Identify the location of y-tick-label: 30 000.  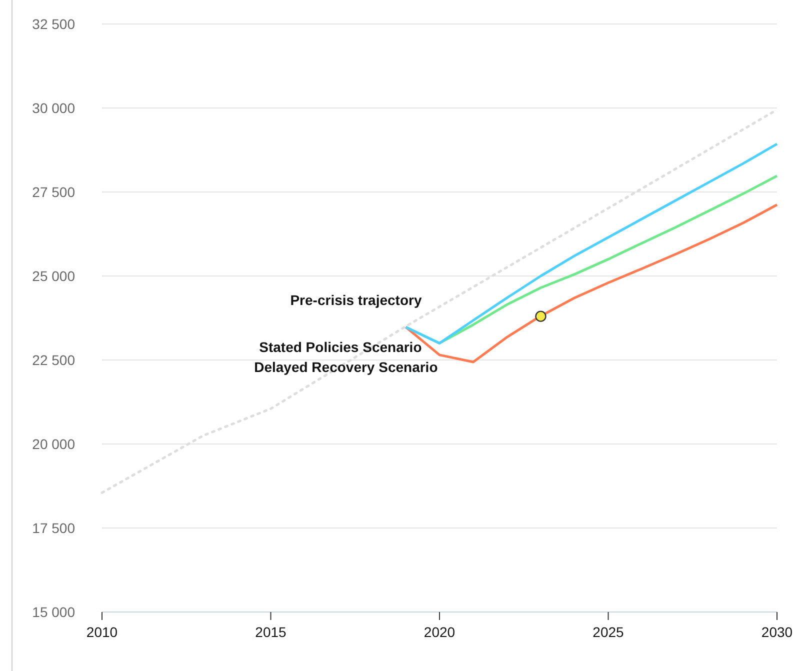
(54, 108).